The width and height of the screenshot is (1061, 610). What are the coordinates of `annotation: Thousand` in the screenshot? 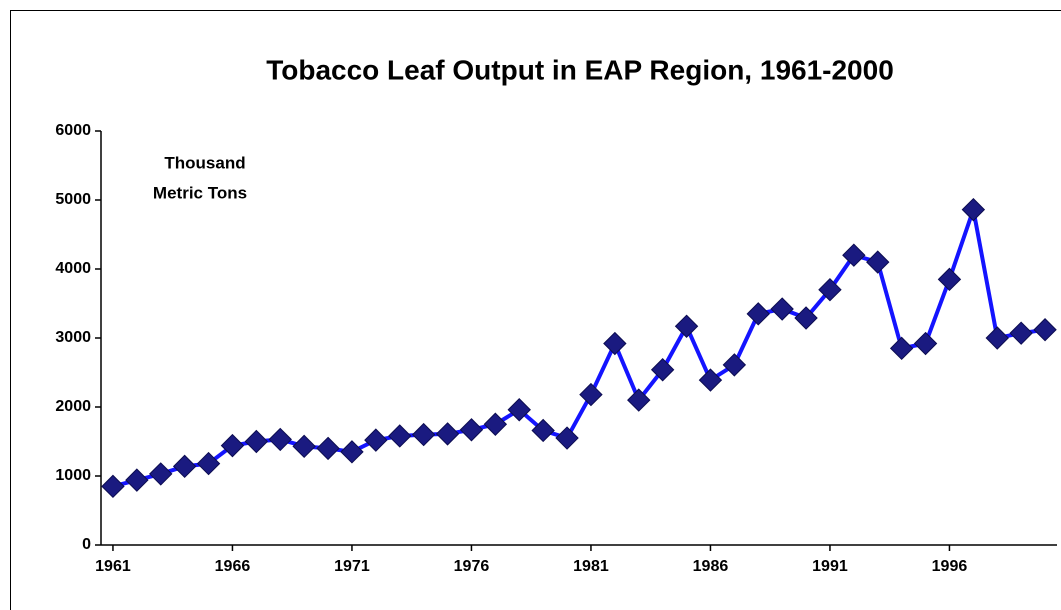 It's located at (204, 162).